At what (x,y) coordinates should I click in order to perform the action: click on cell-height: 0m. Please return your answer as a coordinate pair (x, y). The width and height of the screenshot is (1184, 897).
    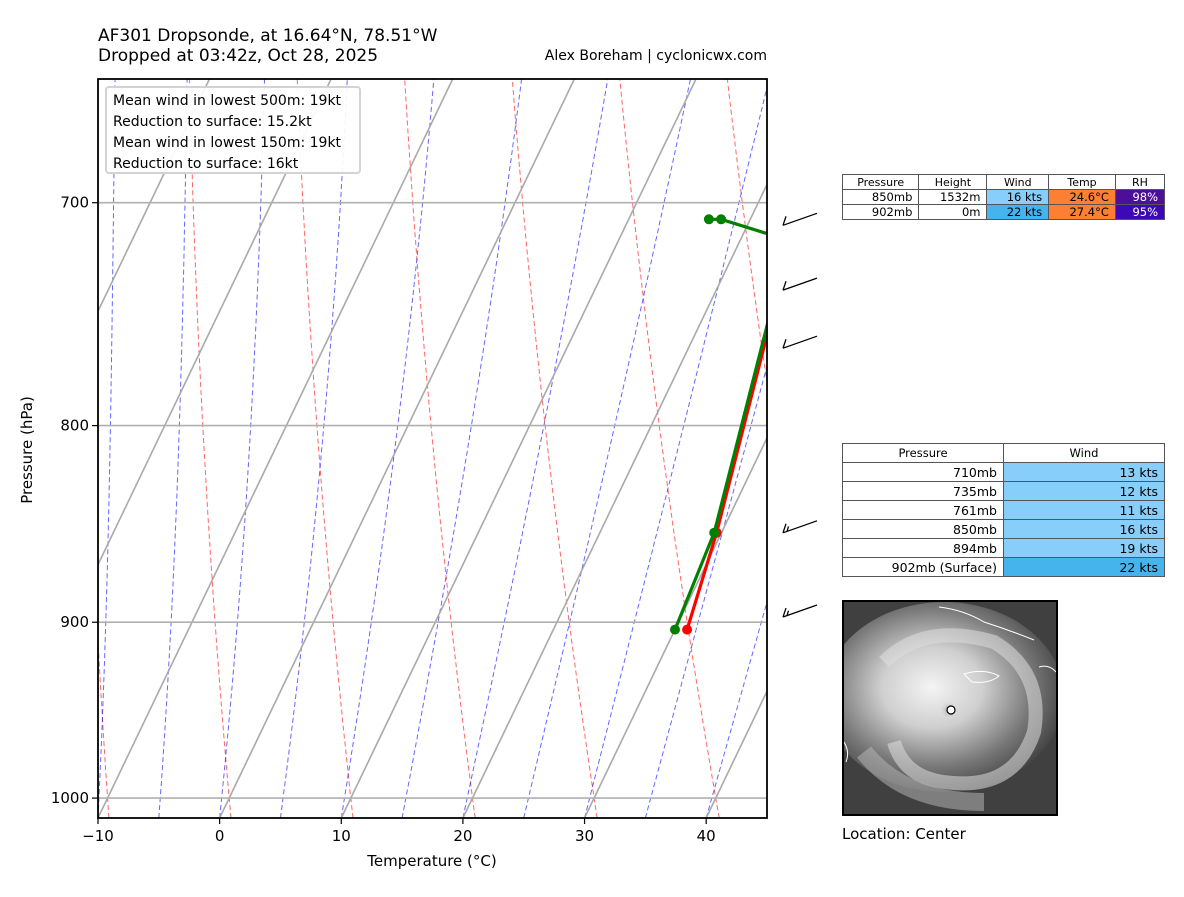
    Looking at the image, I should click on (953, 212).